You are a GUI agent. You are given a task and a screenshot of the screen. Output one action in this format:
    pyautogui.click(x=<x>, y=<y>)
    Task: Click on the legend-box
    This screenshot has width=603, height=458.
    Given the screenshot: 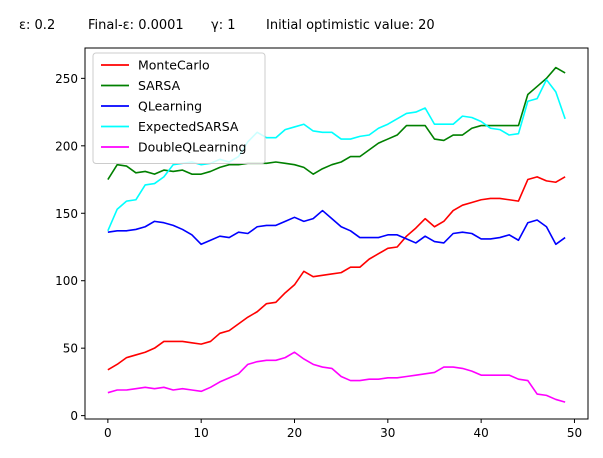 What is the action you would take?
    pyautogui.click(x=179, y=108)
    